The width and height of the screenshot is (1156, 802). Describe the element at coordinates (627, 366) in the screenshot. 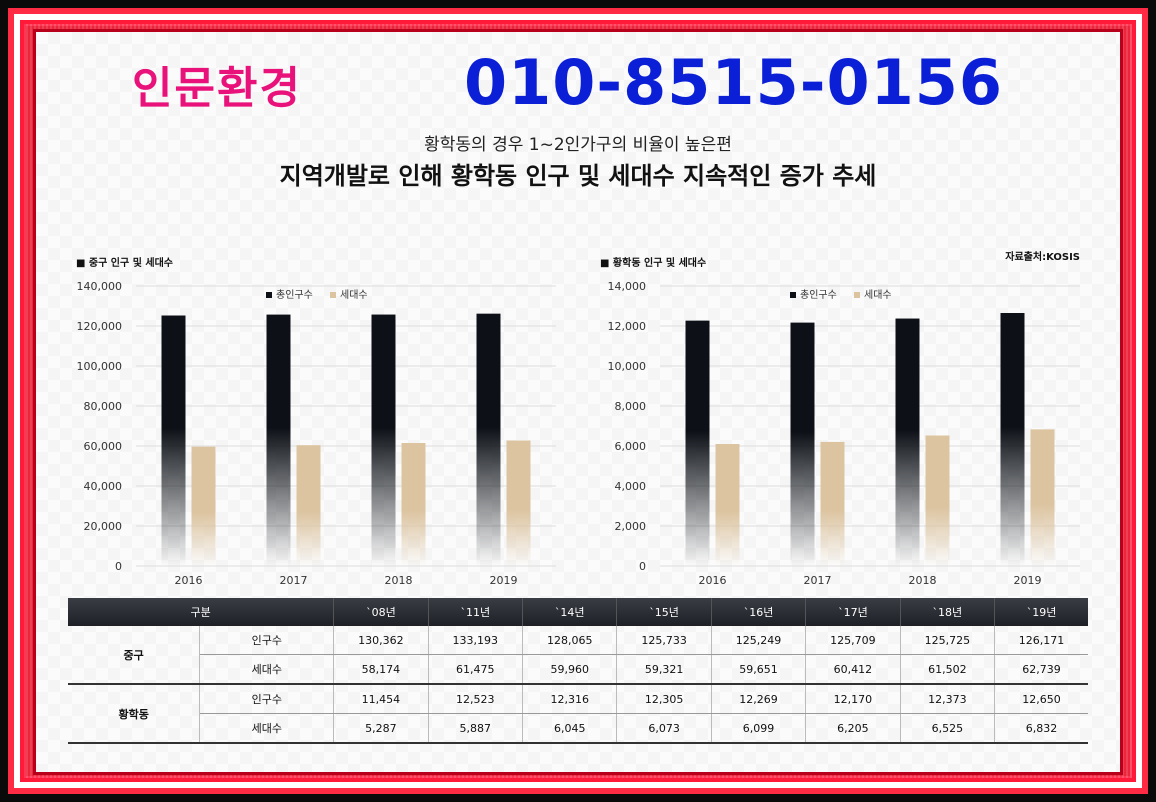

I see `y-tick-label: 10,000` at that location.